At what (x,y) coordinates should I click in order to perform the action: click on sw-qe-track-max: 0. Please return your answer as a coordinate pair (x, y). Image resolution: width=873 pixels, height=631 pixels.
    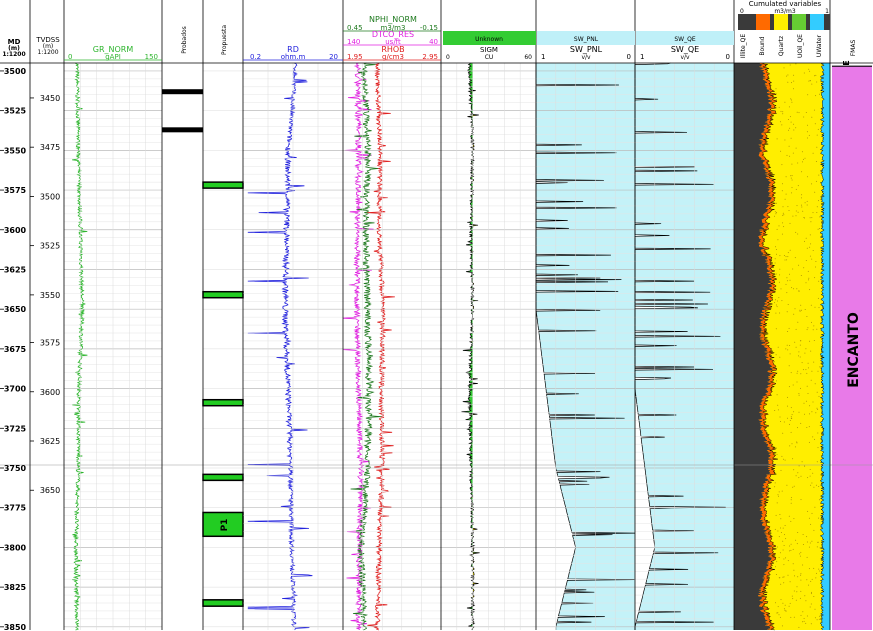
    Looking at the image, I should click on (728, 57).